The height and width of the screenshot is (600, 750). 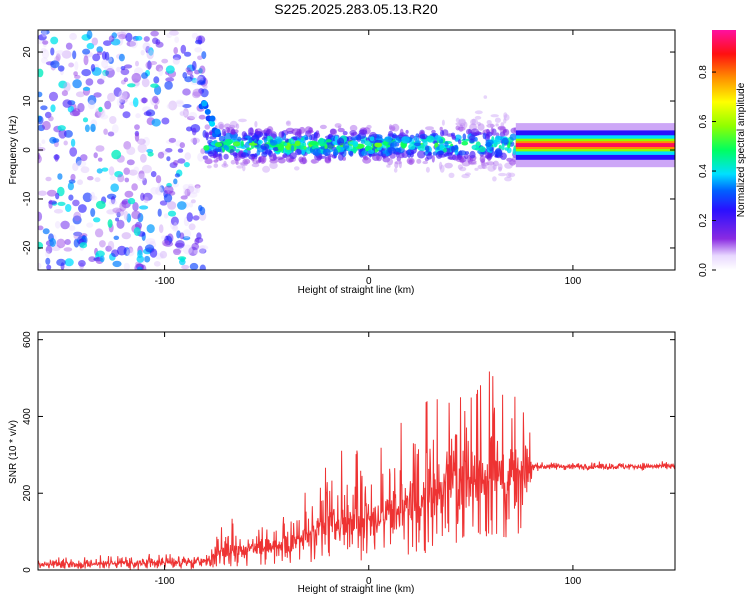 I want to click on snr-ylabel: SNR (10 * v/v), so click(x=13, y=452).